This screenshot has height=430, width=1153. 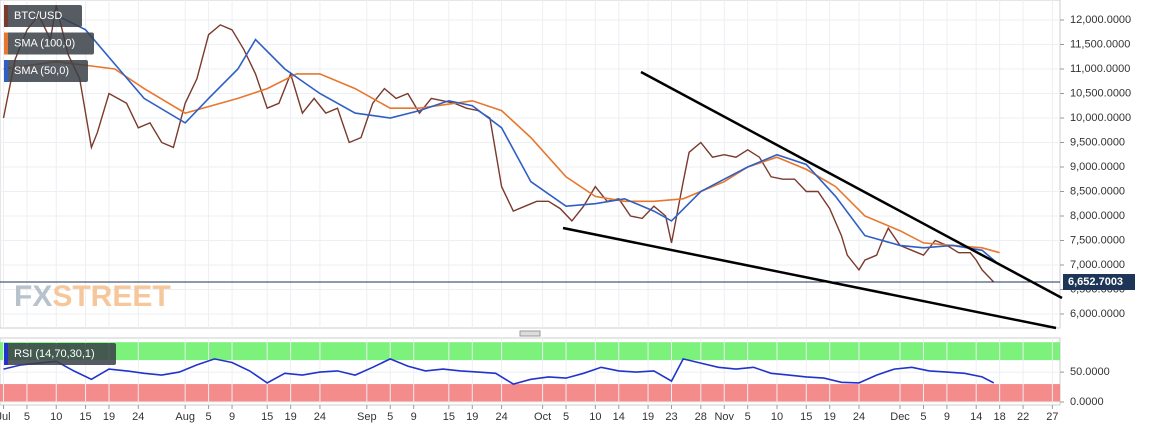 What do you see at coordinates (367, 417) in the screenshot?
I see `x-tick-label: Sep` at bounding box center [367, 417].